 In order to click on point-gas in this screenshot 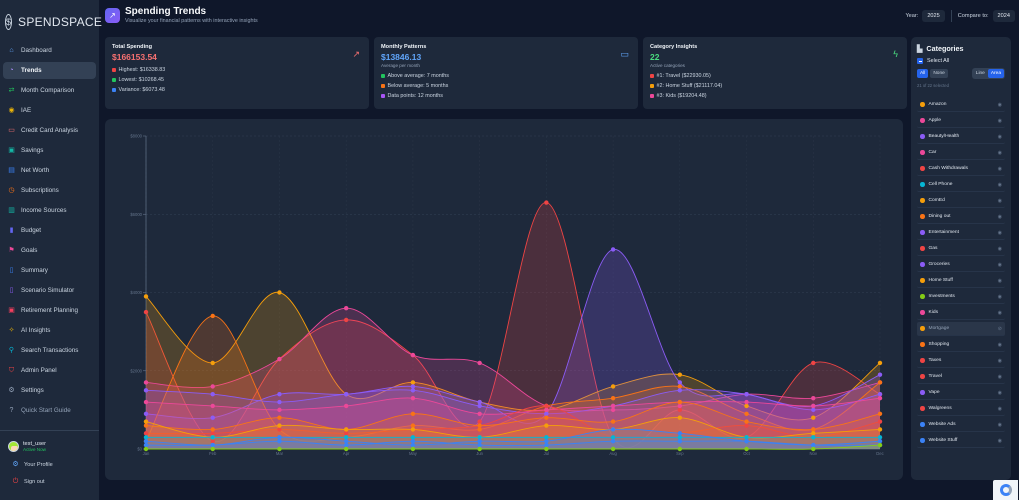, I will do `click(279, 429)`.